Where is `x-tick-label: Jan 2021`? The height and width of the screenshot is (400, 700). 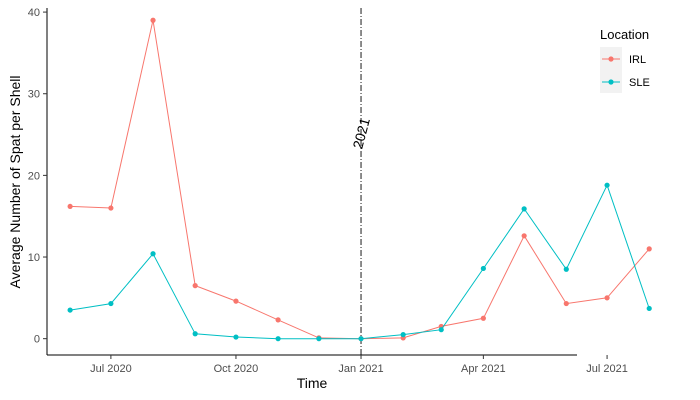 x-tick-label: Jan 2021 is located at coordinates (360, 369).